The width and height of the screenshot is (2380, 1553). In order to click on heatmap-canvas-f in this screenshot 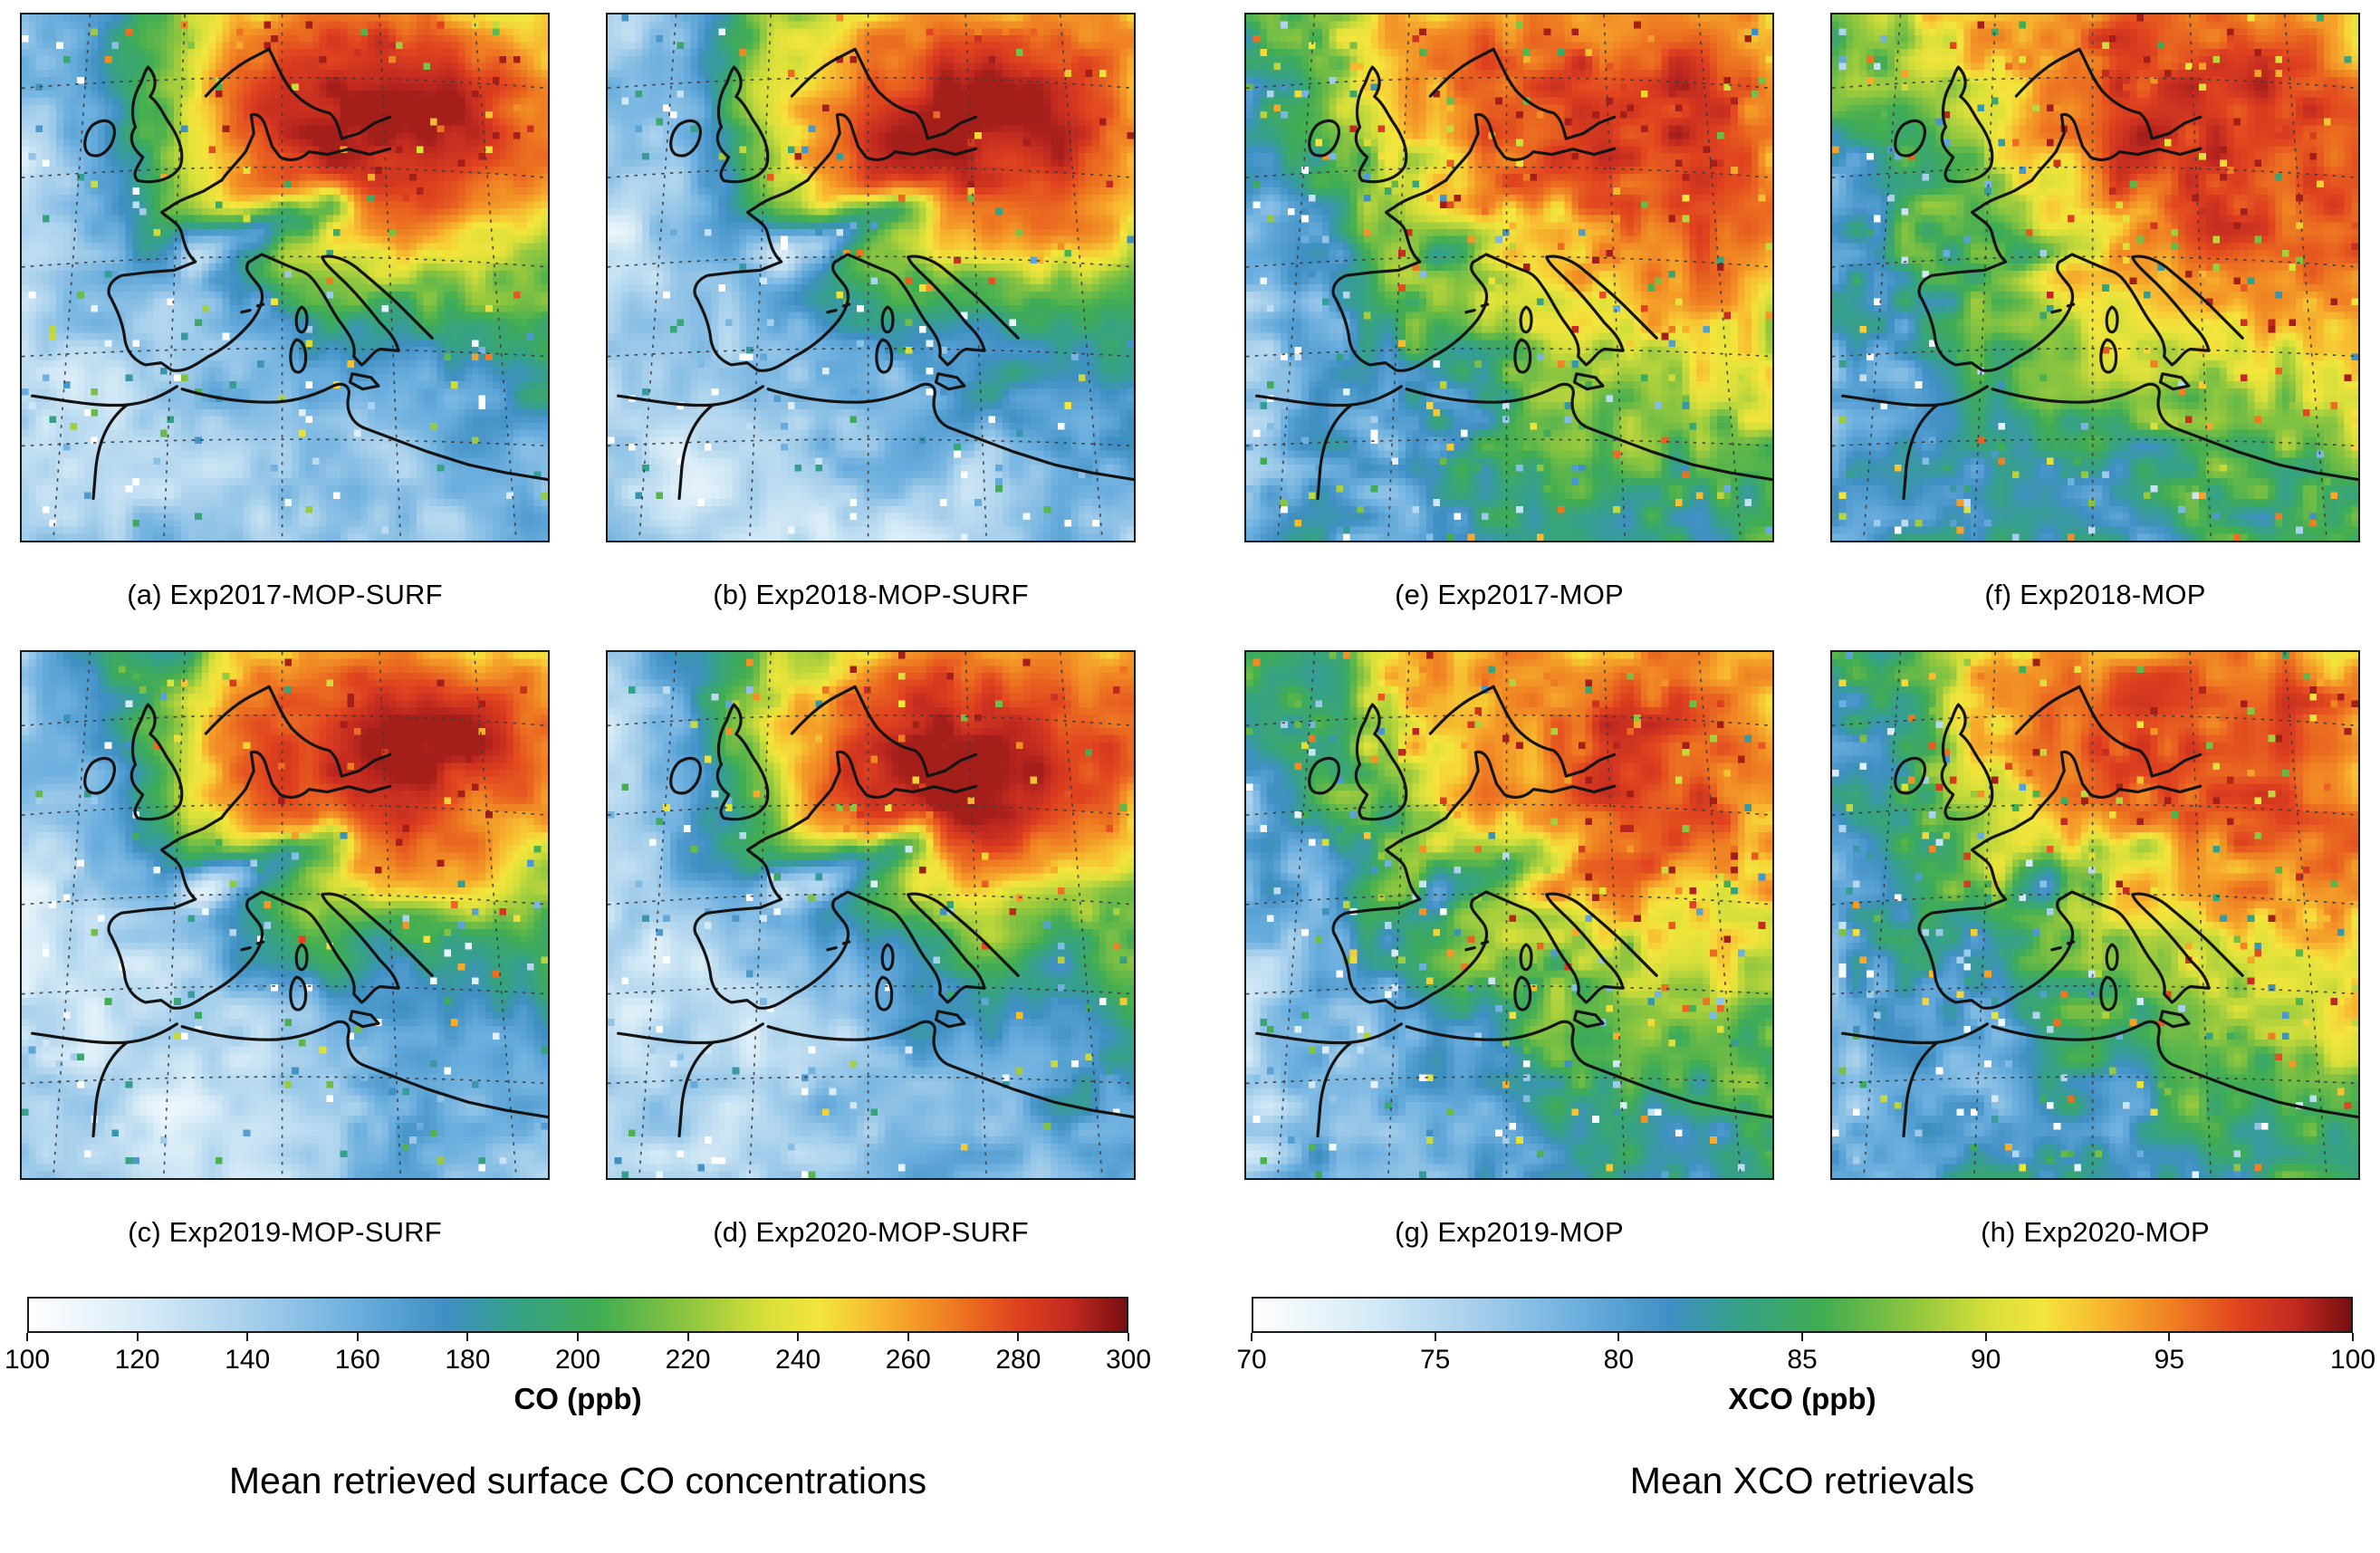, I will do `click(2095, 277)`.